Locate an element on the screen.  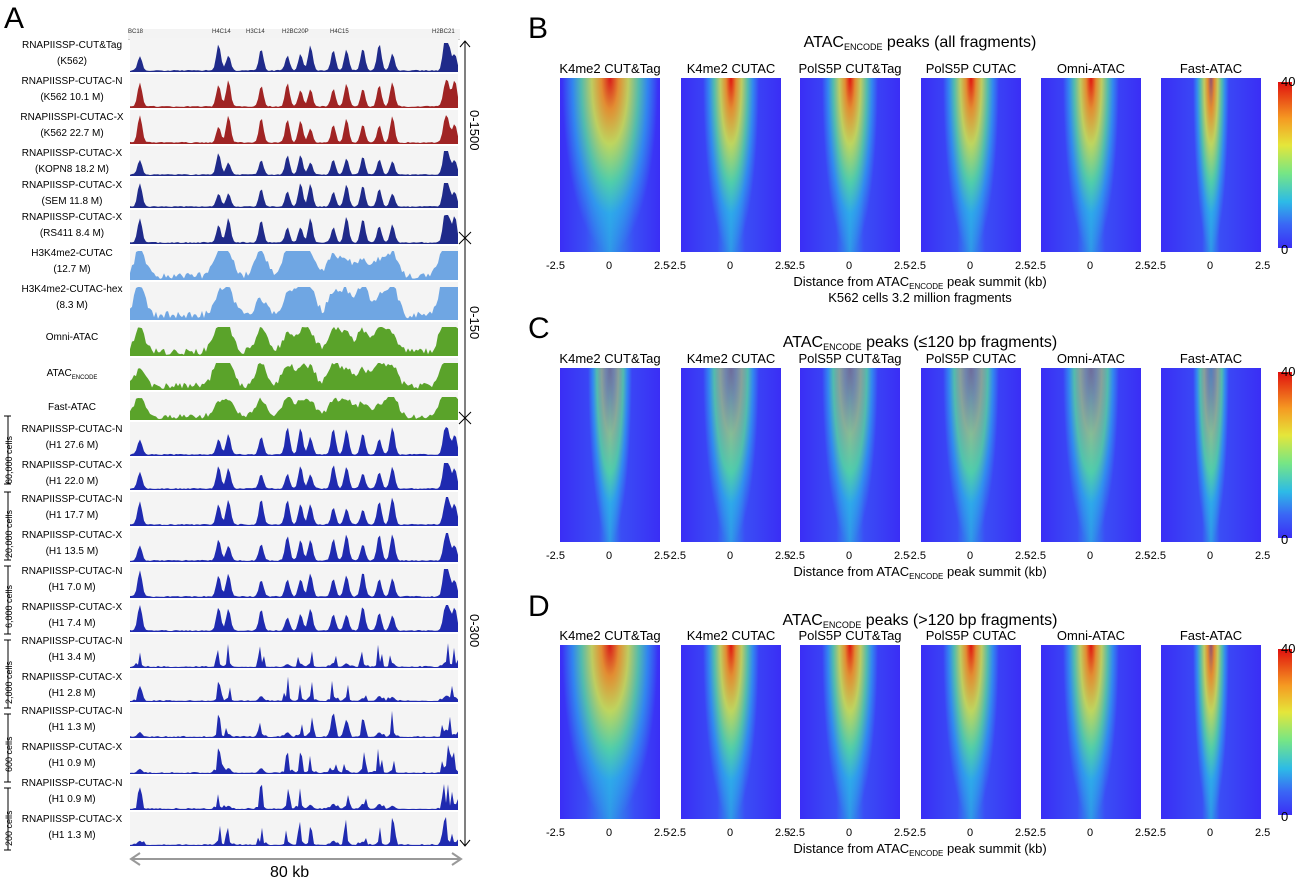
track-label: RNAPIISSP-CUTAC-N (H1 27.6 M) is located at coordinates (72, 438).